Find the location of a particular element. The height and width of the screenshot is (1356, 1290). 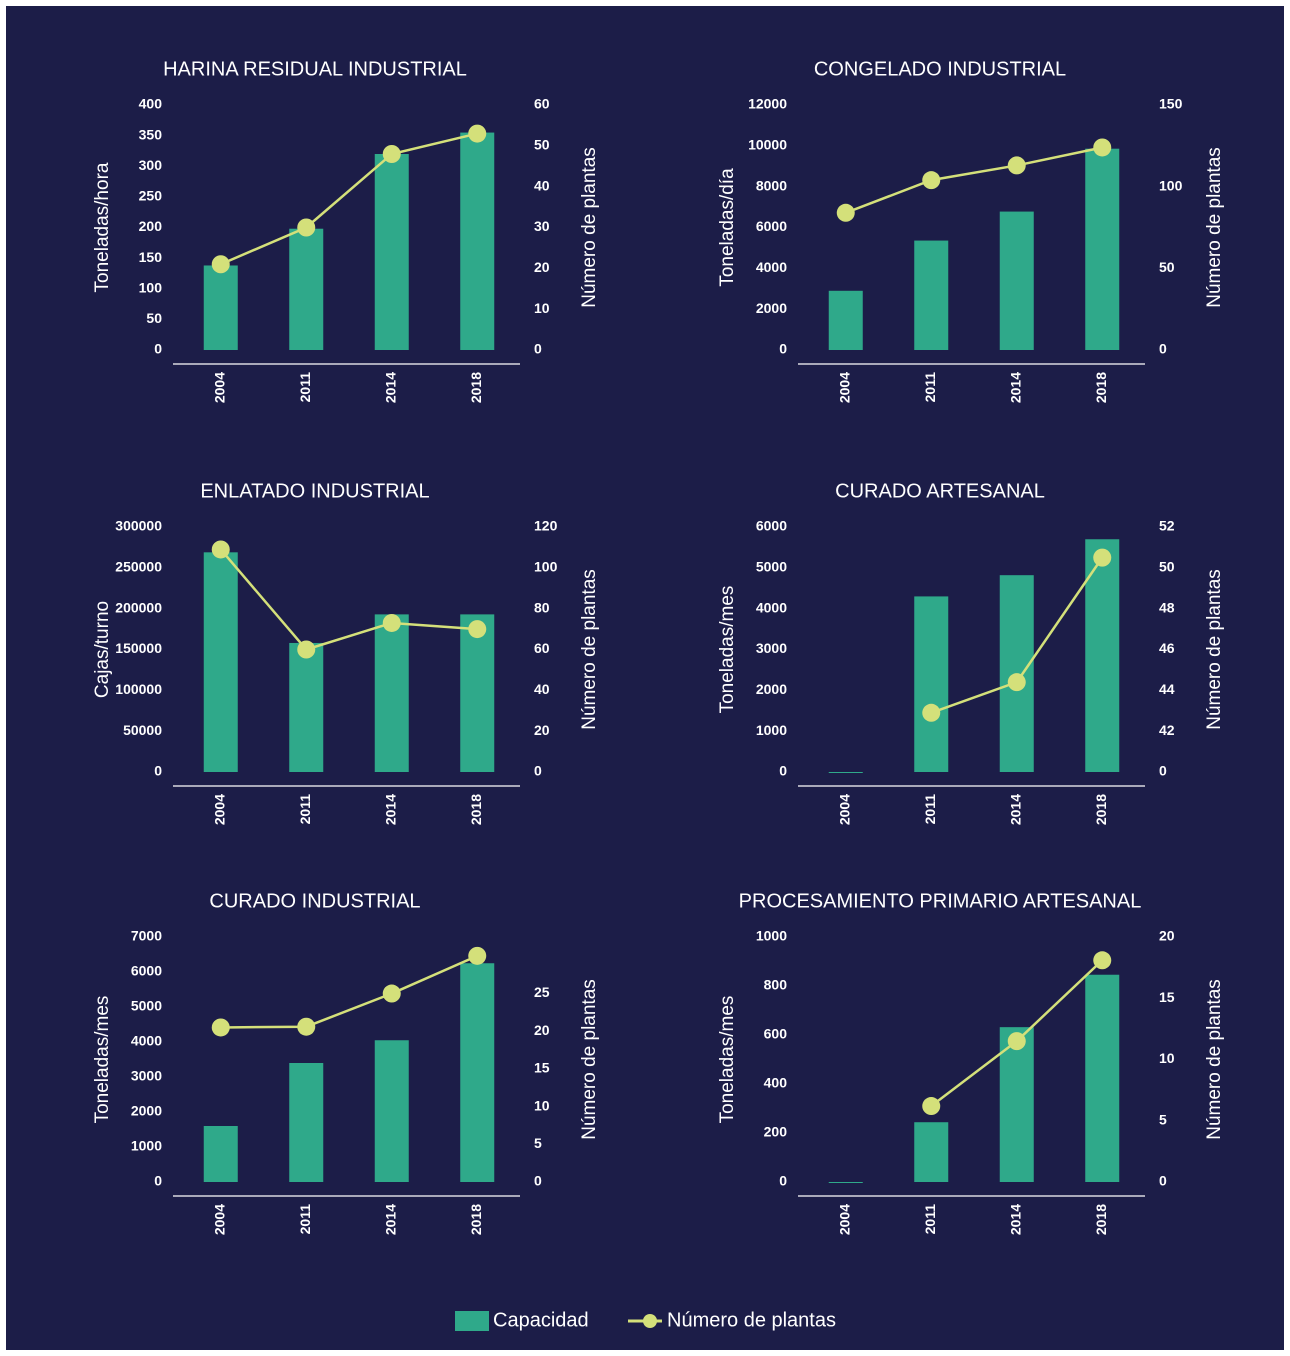

x-tick-label: 2014 is located at coordinates (390, 809).